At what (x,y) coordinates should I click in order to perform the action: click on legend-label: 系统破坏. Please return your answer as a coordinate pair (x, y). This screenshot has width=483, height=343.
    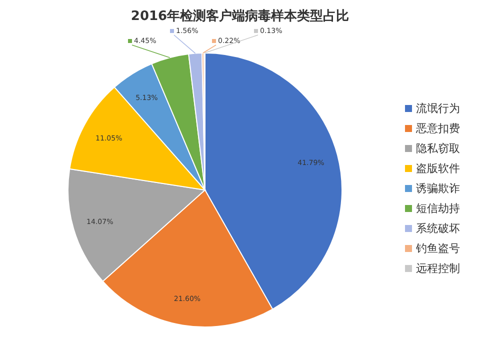
    Looking at the image, I should click on (438, 228).